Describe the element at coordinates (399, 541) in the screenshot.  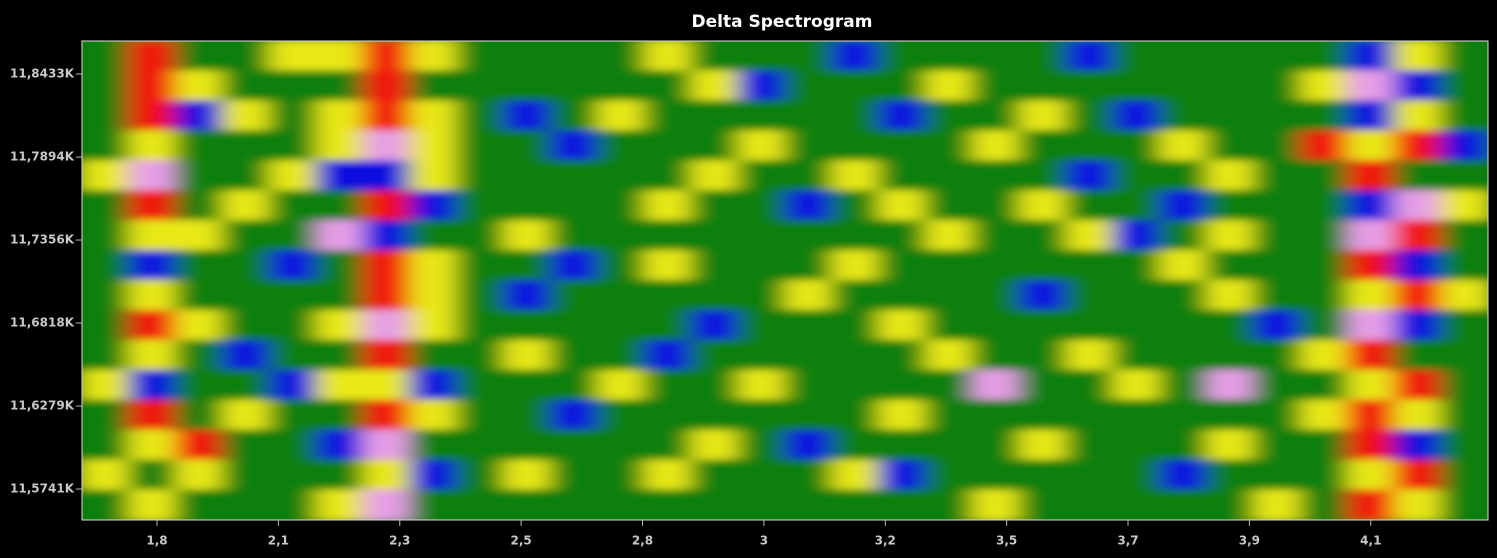
I see `x-tick-label: 2,3` at that location.